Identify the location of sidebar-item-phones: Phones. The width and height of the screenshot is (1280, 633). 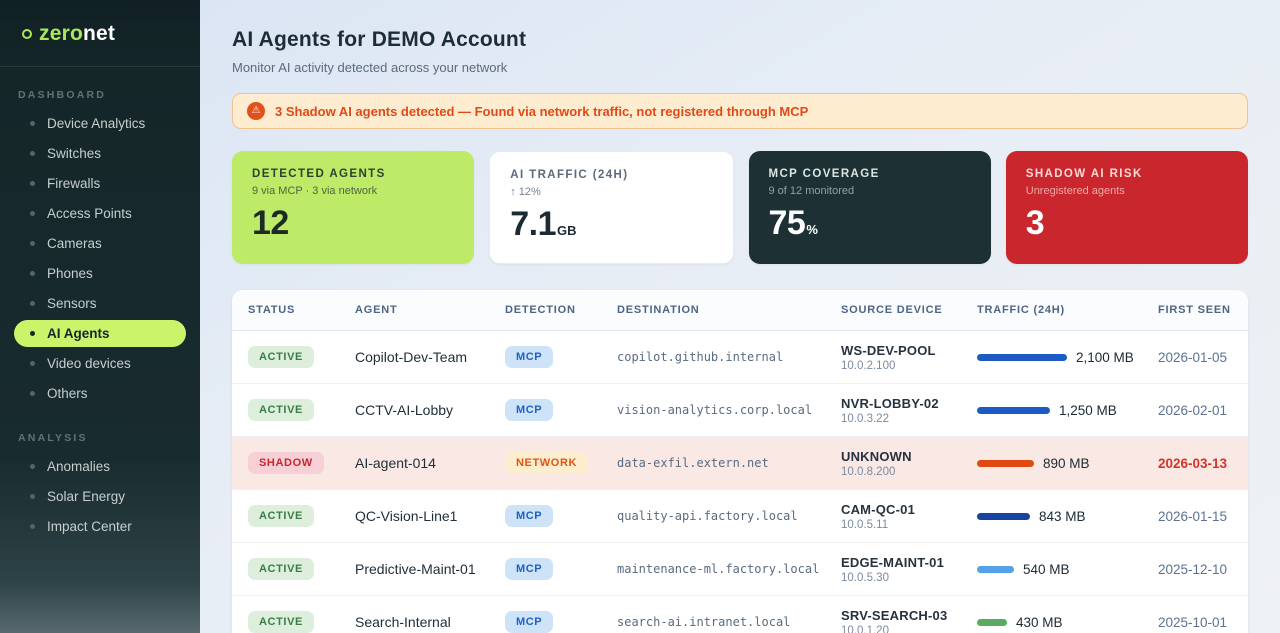
(100, 273).